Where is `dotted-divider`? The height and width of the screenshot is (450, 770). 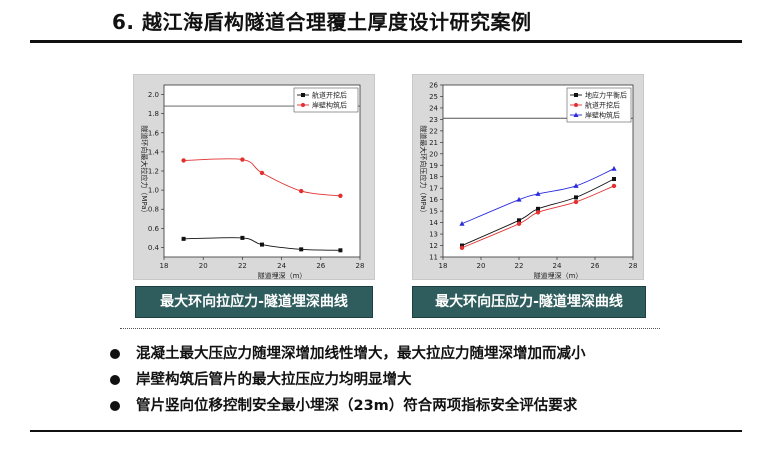 dotted-divider is located at coordinates (390, 328).